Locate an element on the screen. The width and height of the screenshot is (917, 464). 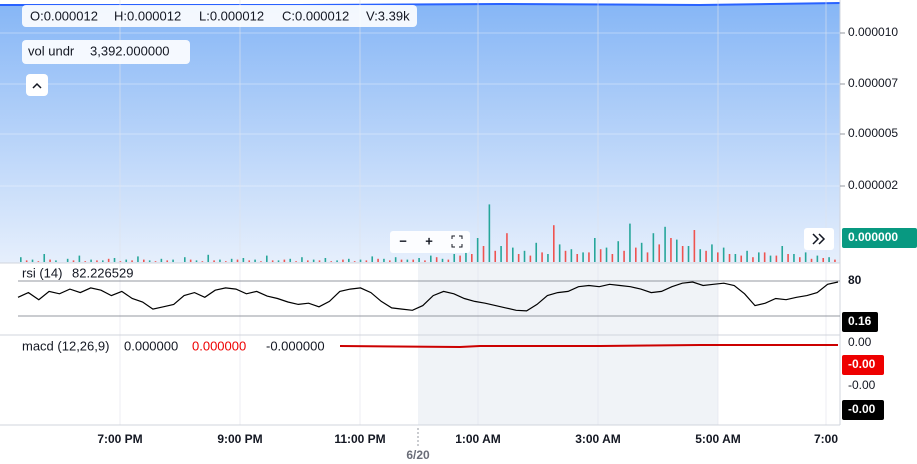
ohlc-volume: V:3.39k is located at coordinates (388, 15).